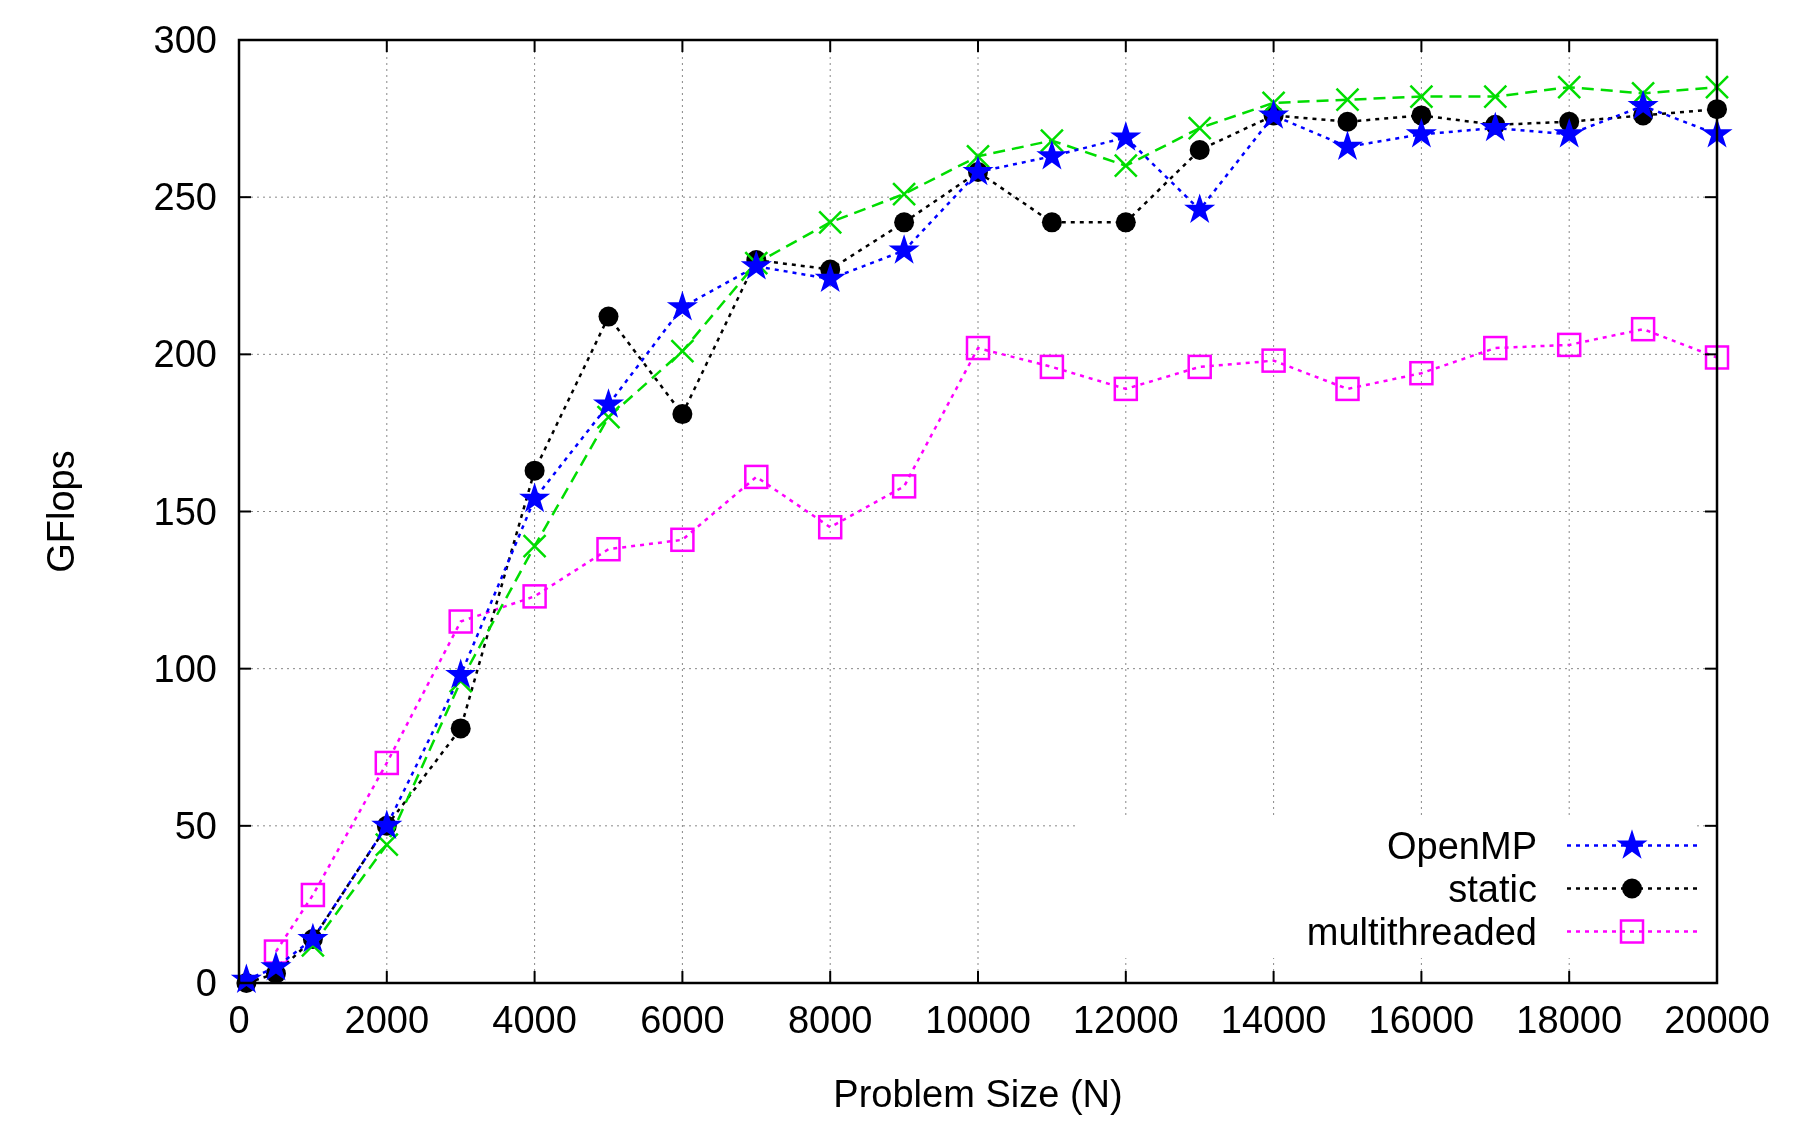 The width and height of the screenshot is (1799, 1123). Describe the element at coordinates (185, 668) in the screenshot. I see `y-tick-label: 100` at that location.